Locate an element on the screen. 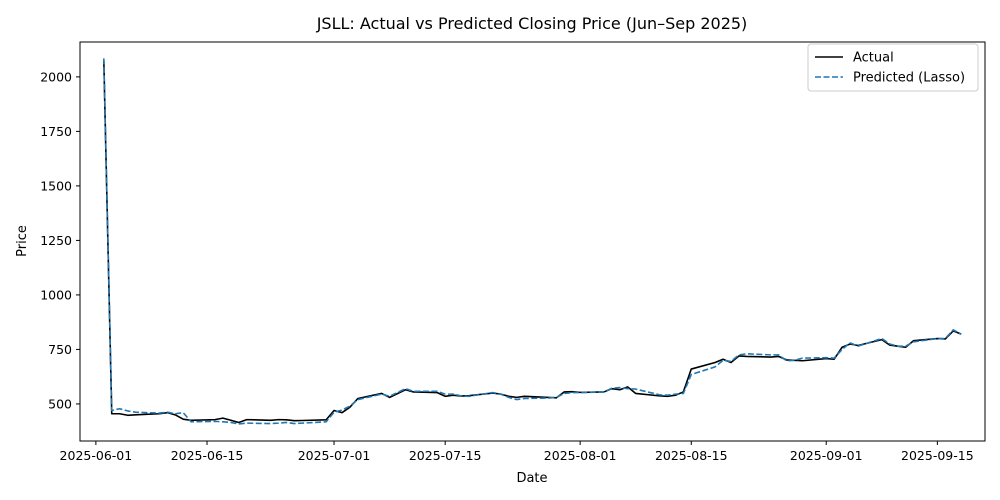 The image size is (1000, 500). y-tick-label: 2000 is located at coordinates (56, 76).